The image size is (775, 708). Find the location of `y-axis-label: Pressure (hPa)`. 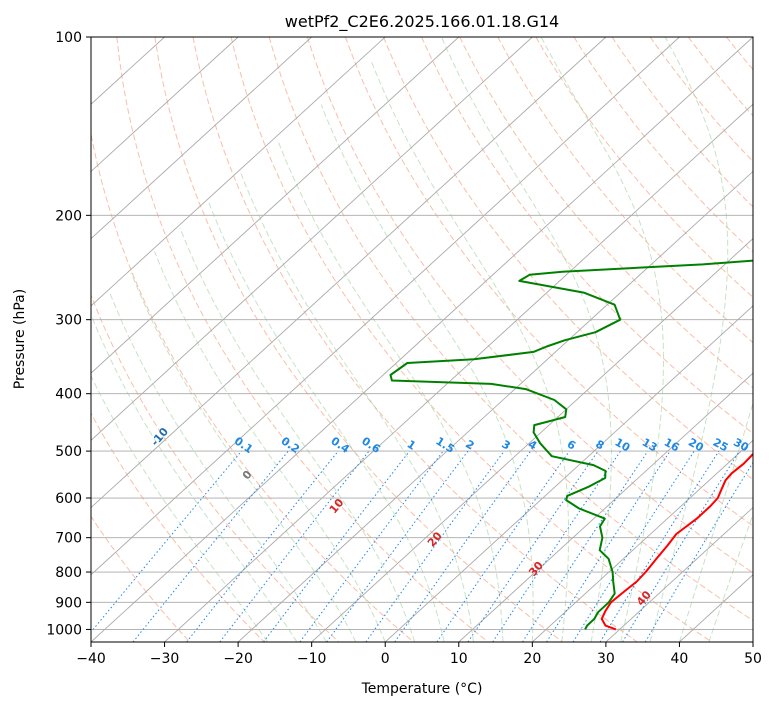

y-axis-label: Pressure (hPa) is located at coordinates (20, 339).